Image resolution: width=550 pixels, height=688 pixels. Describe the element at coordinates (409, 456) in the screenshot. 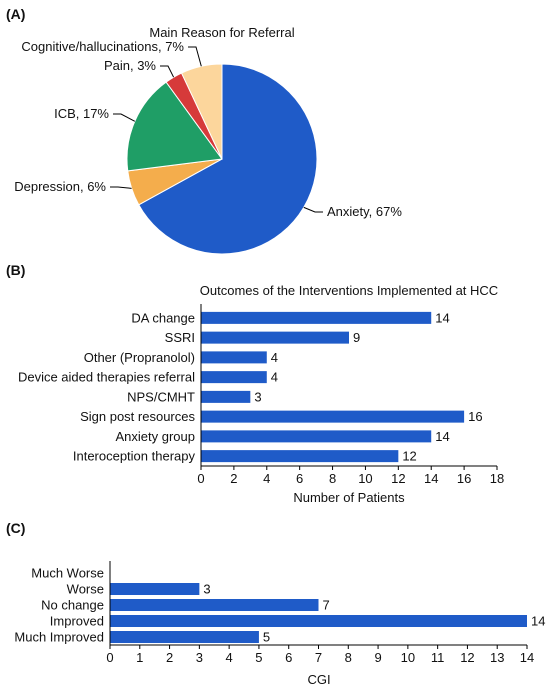

I see `value-label: 12` at that location.